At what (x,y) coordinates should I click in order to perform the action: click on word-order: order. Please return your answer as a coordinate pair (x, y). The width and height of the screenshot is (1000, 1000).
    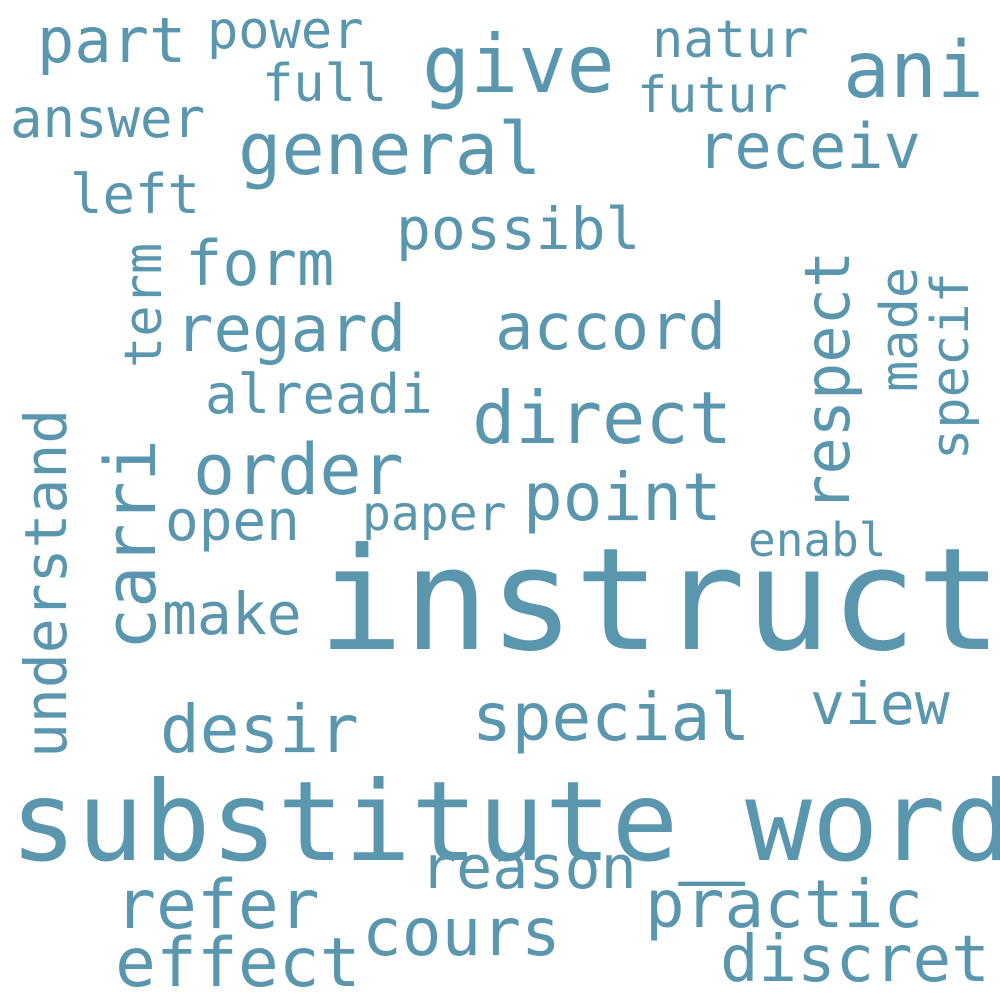
    Looking at the image, I should click on (298, 470).